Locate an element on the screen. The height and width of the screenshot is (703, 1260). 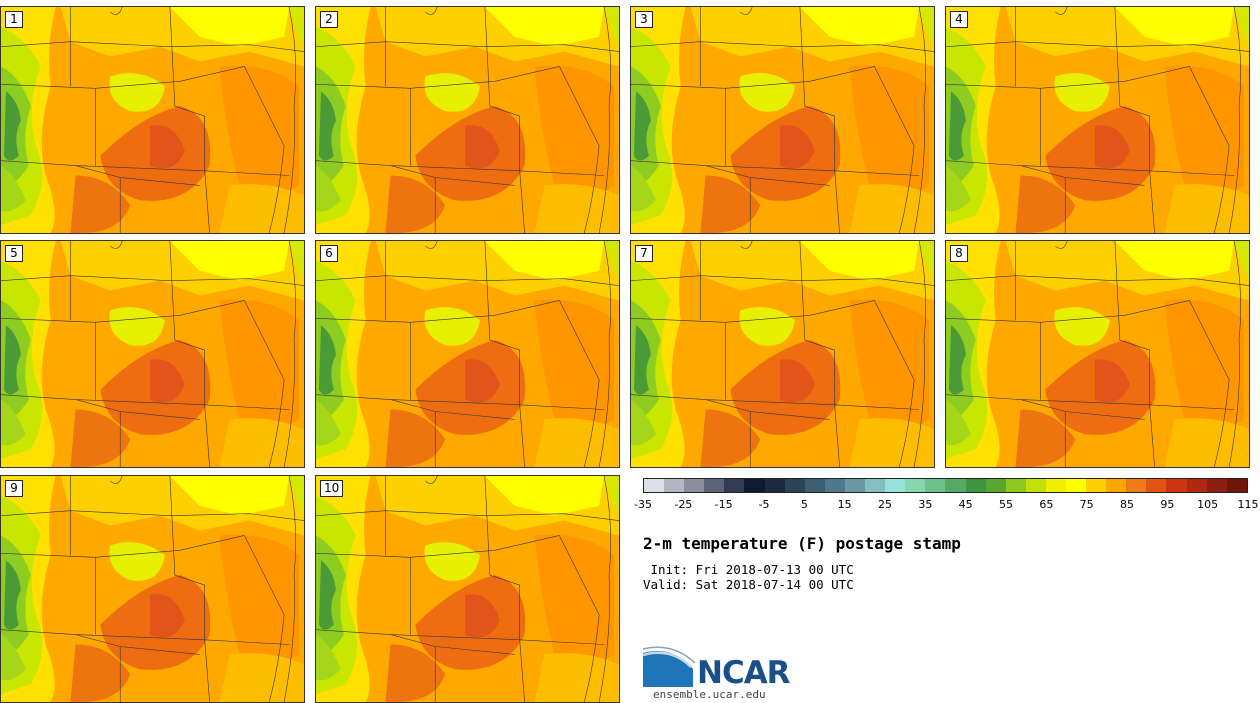
colorbar-tick-label: -15 is located at coordinates (723, 504).